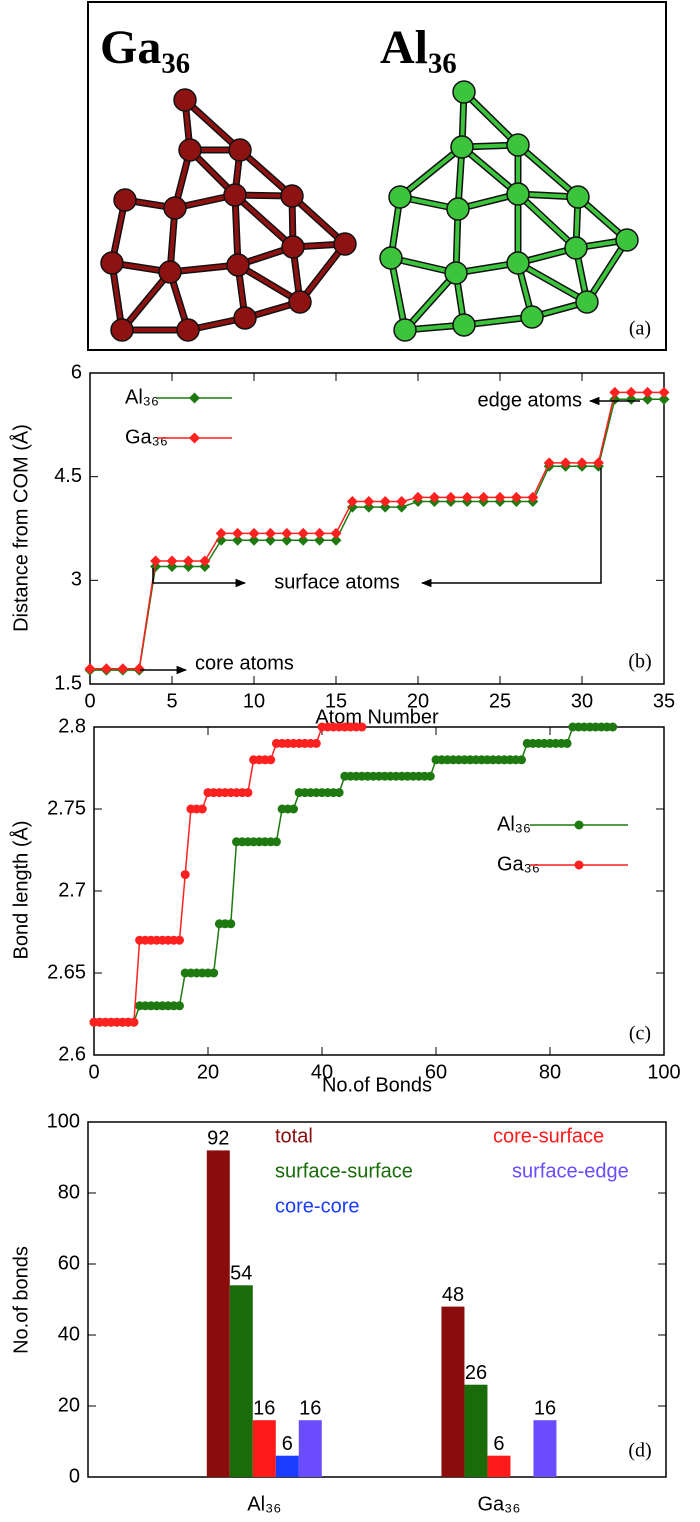  I want to click on x-tick-label: 35, so click(664, 701).